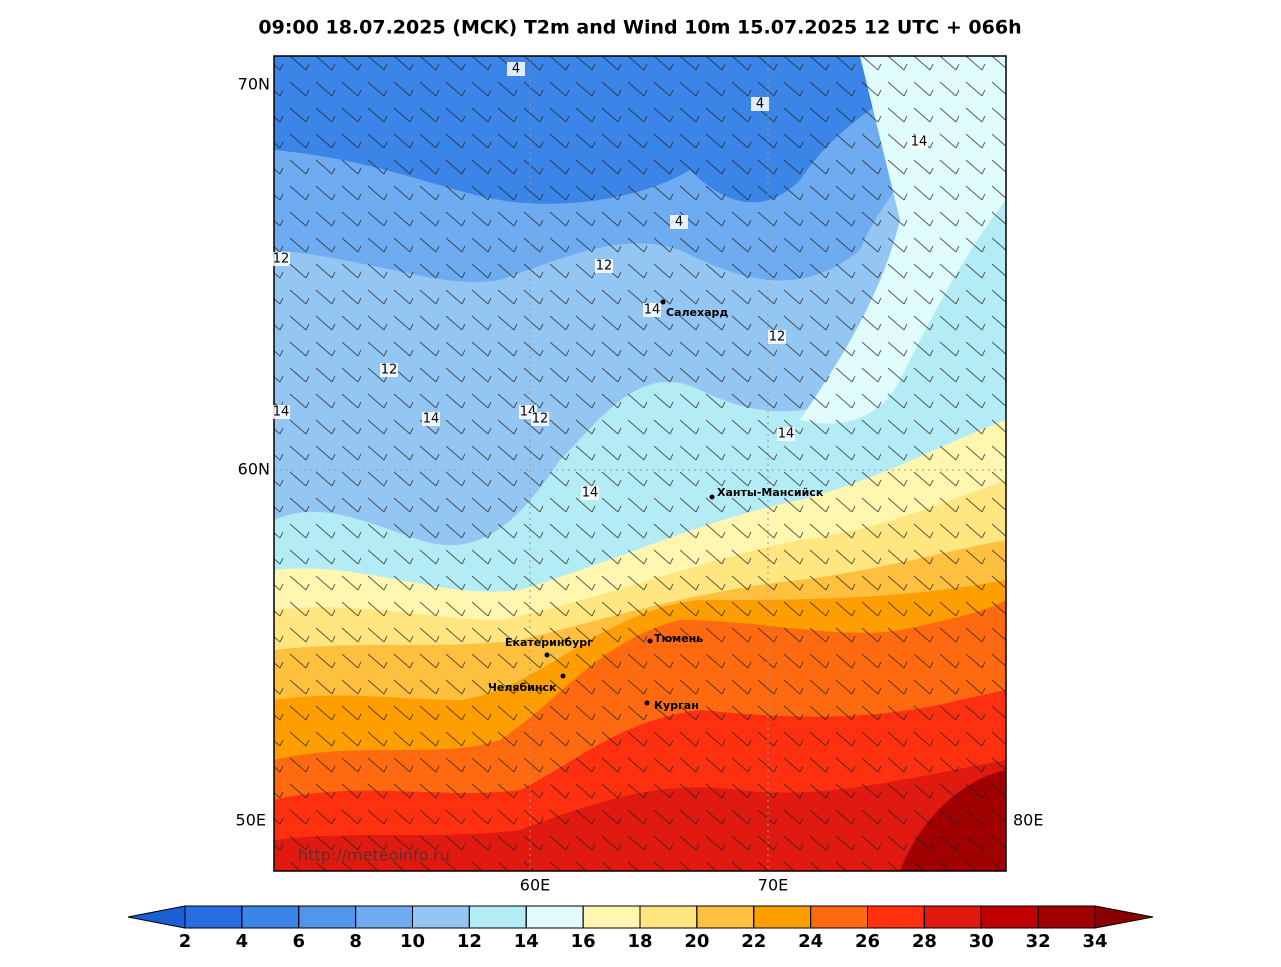 The height and width of the screenshot is (967, 1281). What do you see at coordinates (549, 642) in the screenshot?
I see `city-label: Екатеринбург` at bounding box center [549, 642].